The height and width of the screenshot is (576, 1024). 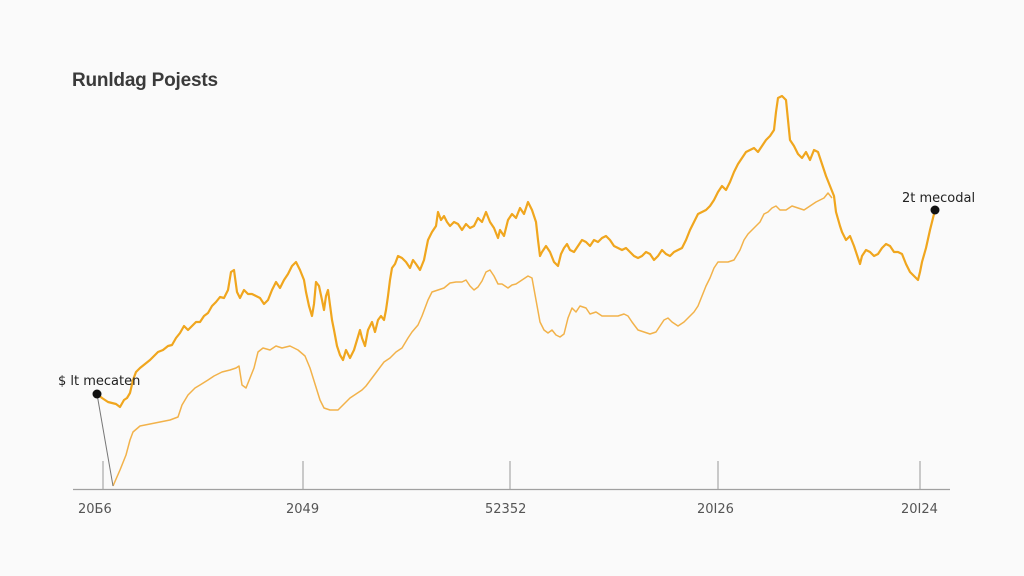 What do you see at coordinates (99, 381) in the screenshot?
I see `start-annotation: $ lt mecaten` at bounding box center [99, 381].